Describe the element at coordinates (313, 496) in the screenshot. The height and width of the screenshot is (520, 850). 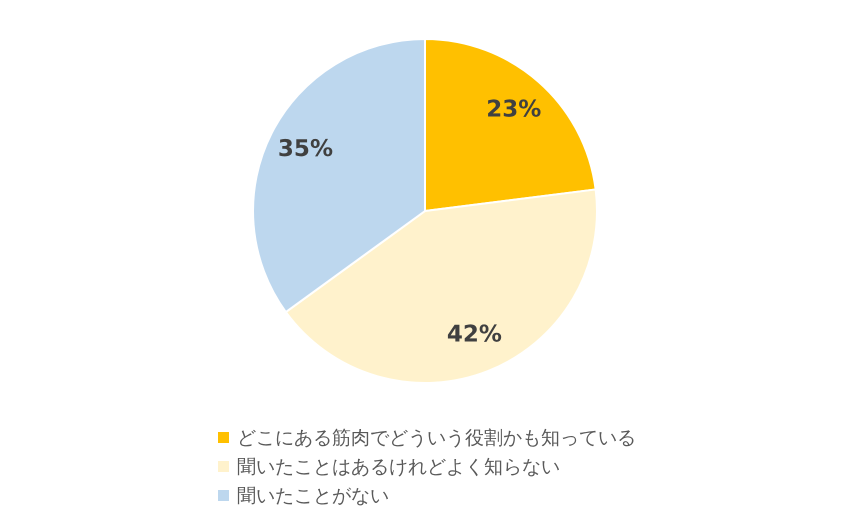
I see `legend-label: 聞いたことがない` at that location.